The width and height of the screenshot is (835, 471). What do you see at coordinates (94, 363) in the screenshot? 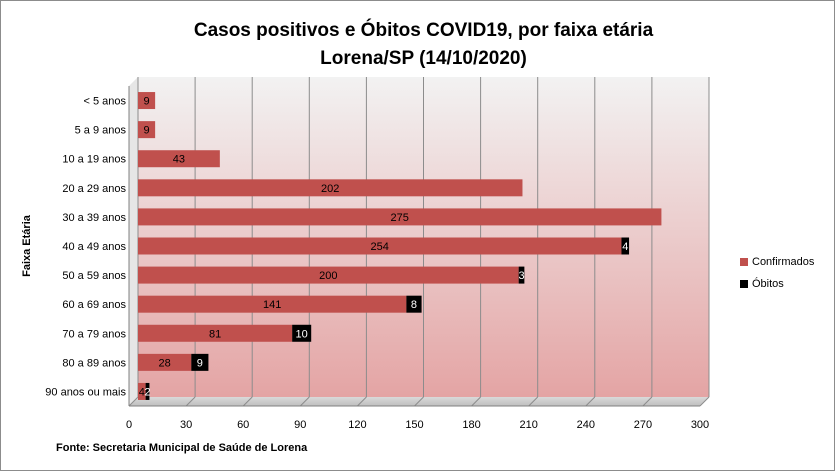
I see `y-tick-label: 80 a 89 anos` at bounding box center [94, 363].